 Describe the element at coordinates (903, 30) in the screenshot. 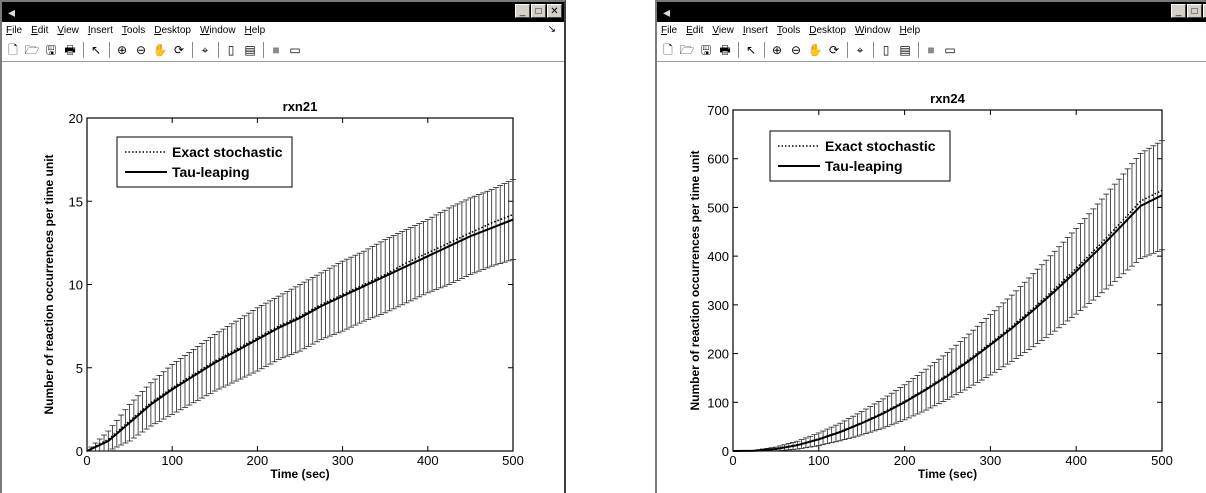

I see `menu-item-mnemonic: H` at that location.